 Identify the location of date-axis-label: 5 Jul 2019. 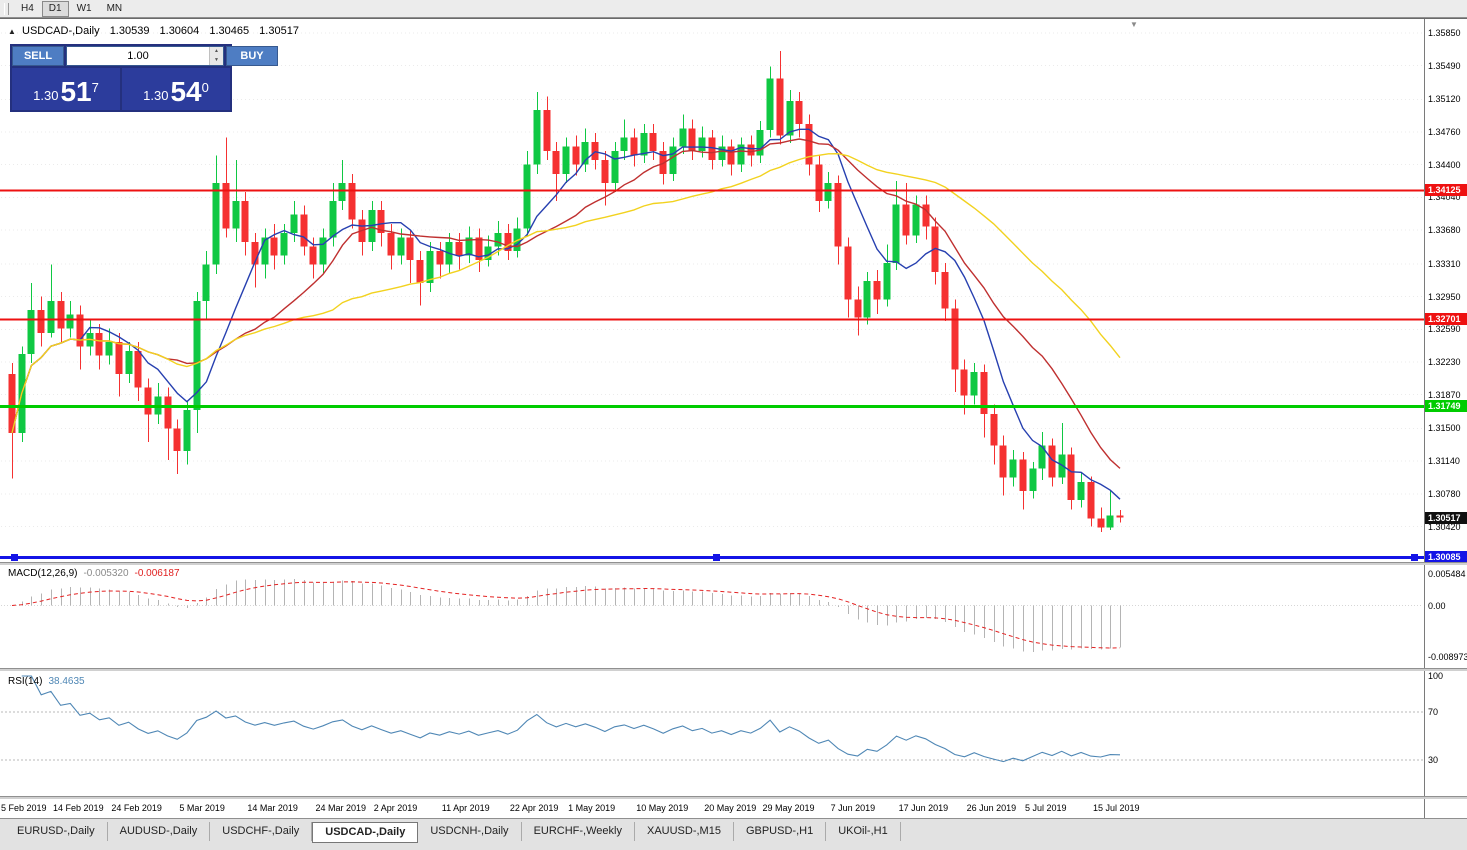
(1045, 808).